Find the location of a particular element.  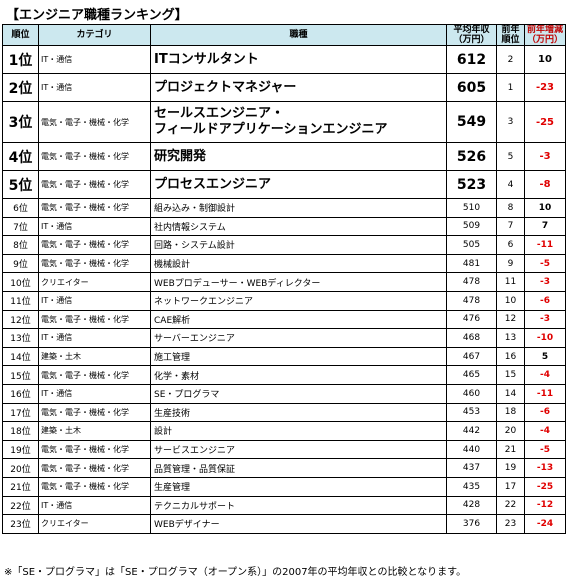

rank-cell: 11位 is located at coordinates (20, 300).